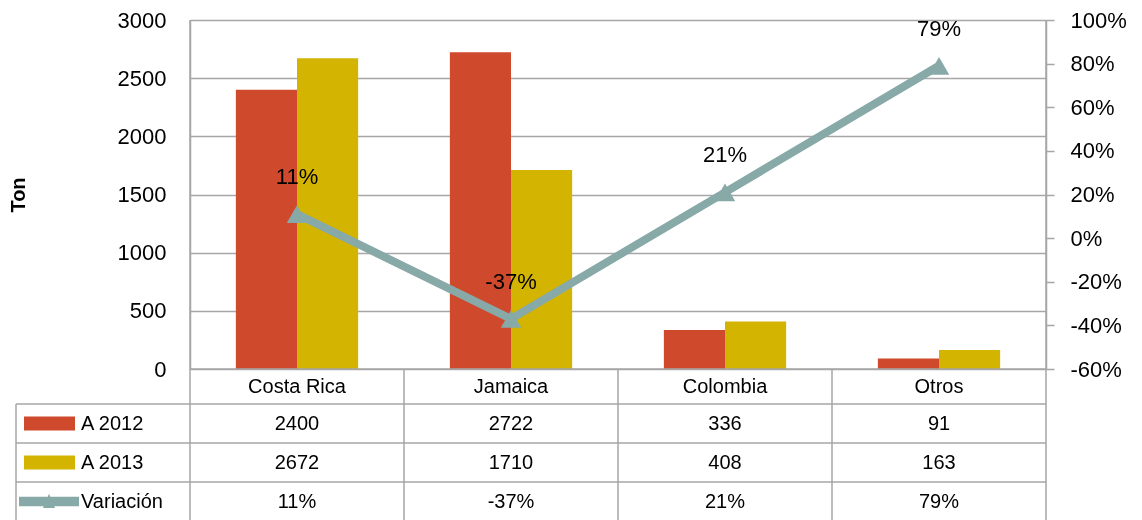 The height and width of the screenshot is (520, 1142). Describe the element at coordinates (142, 20) in the screenshot. I see `y-tick-label: 3000` at that location.